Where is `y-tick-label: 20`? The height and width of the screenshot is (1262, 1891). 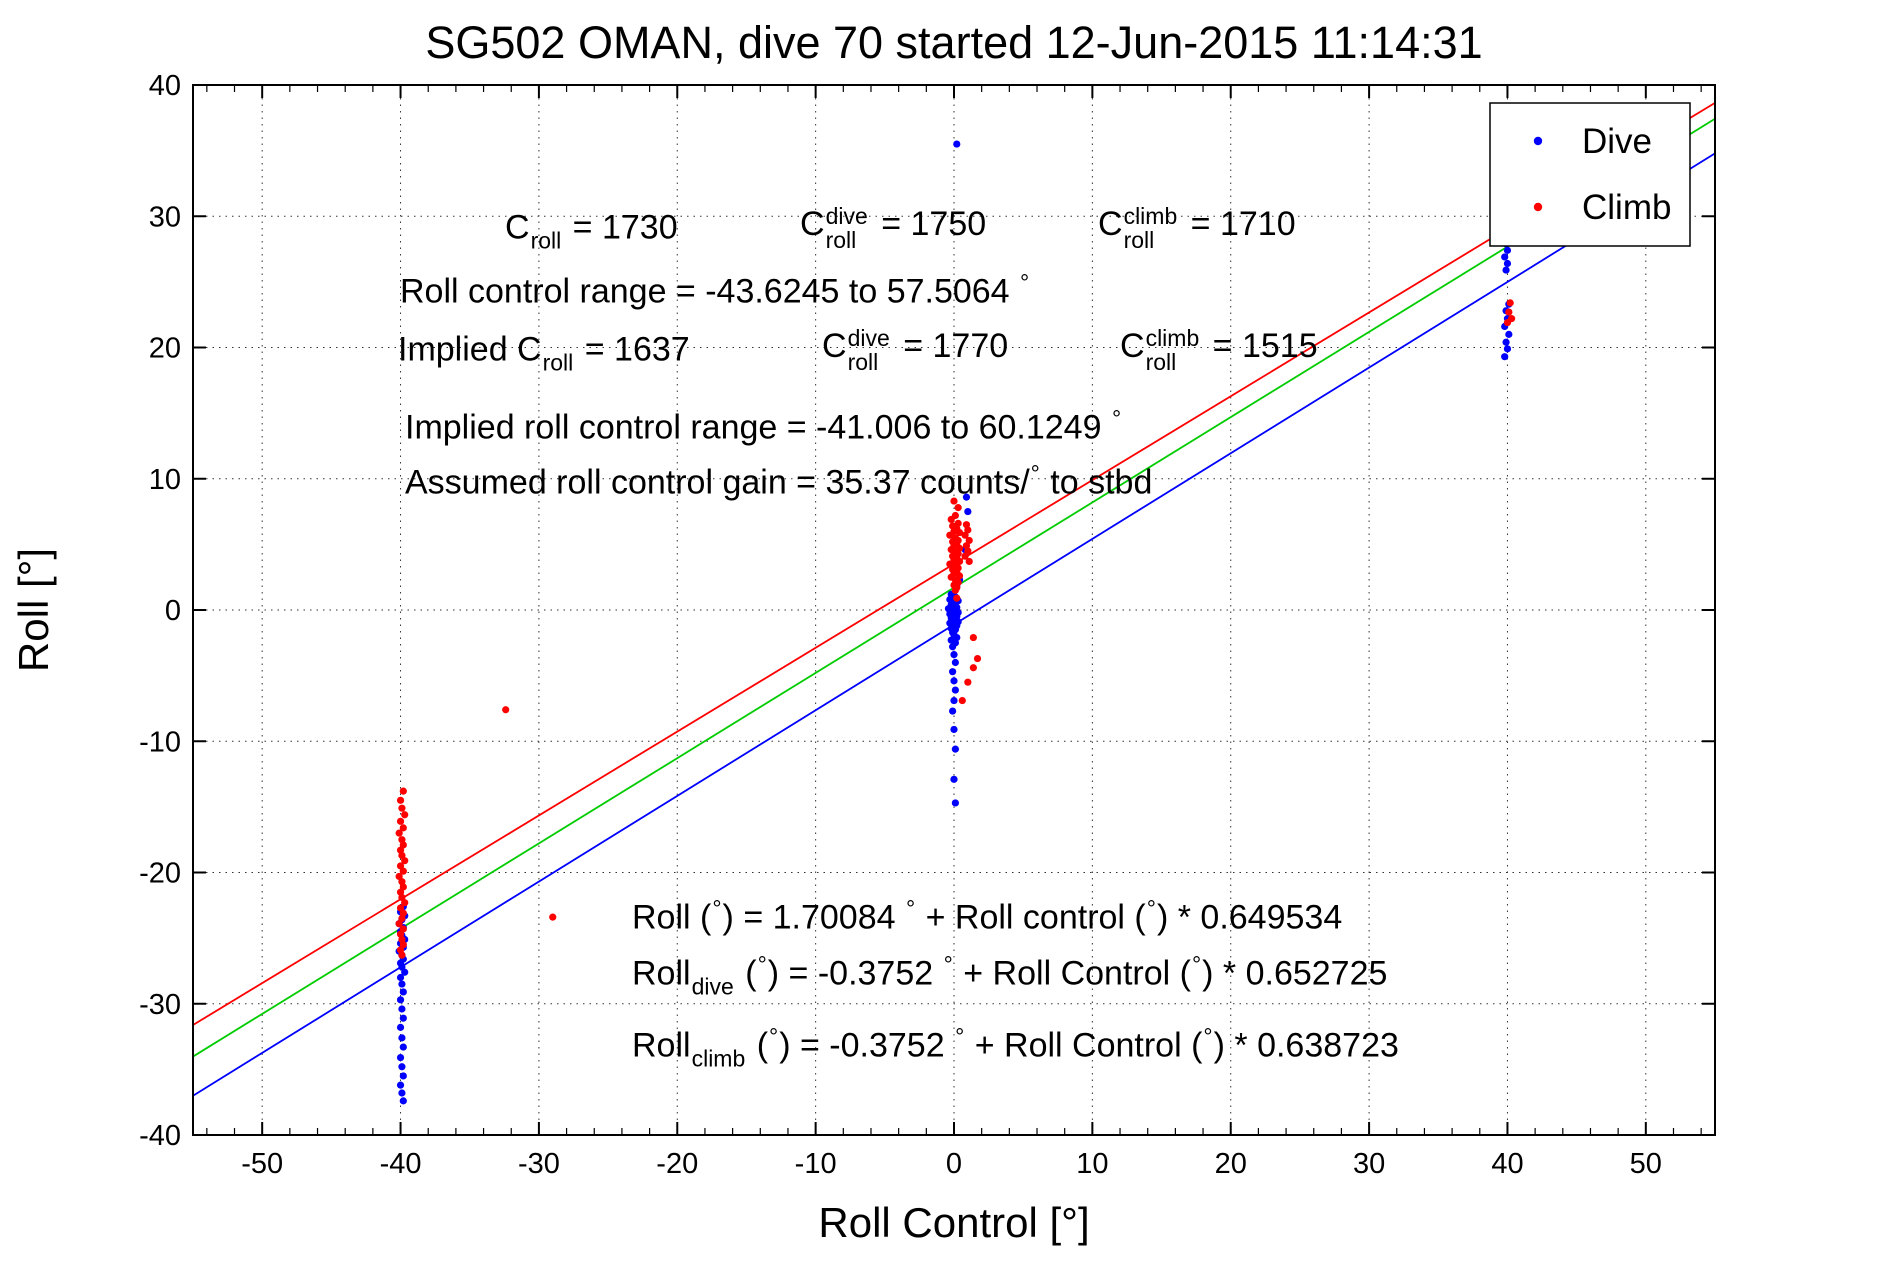
y-tick-label: 20 is located at coordinates (165, 349).